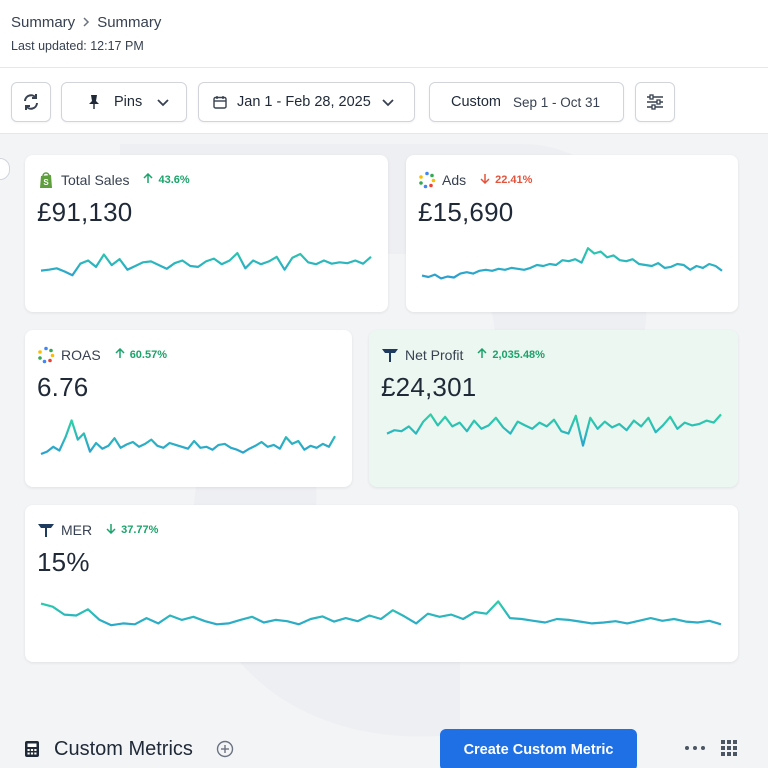  Describe the element at coordinates (220, 102) in the screenshot. I see `calendar-icon` at that location.